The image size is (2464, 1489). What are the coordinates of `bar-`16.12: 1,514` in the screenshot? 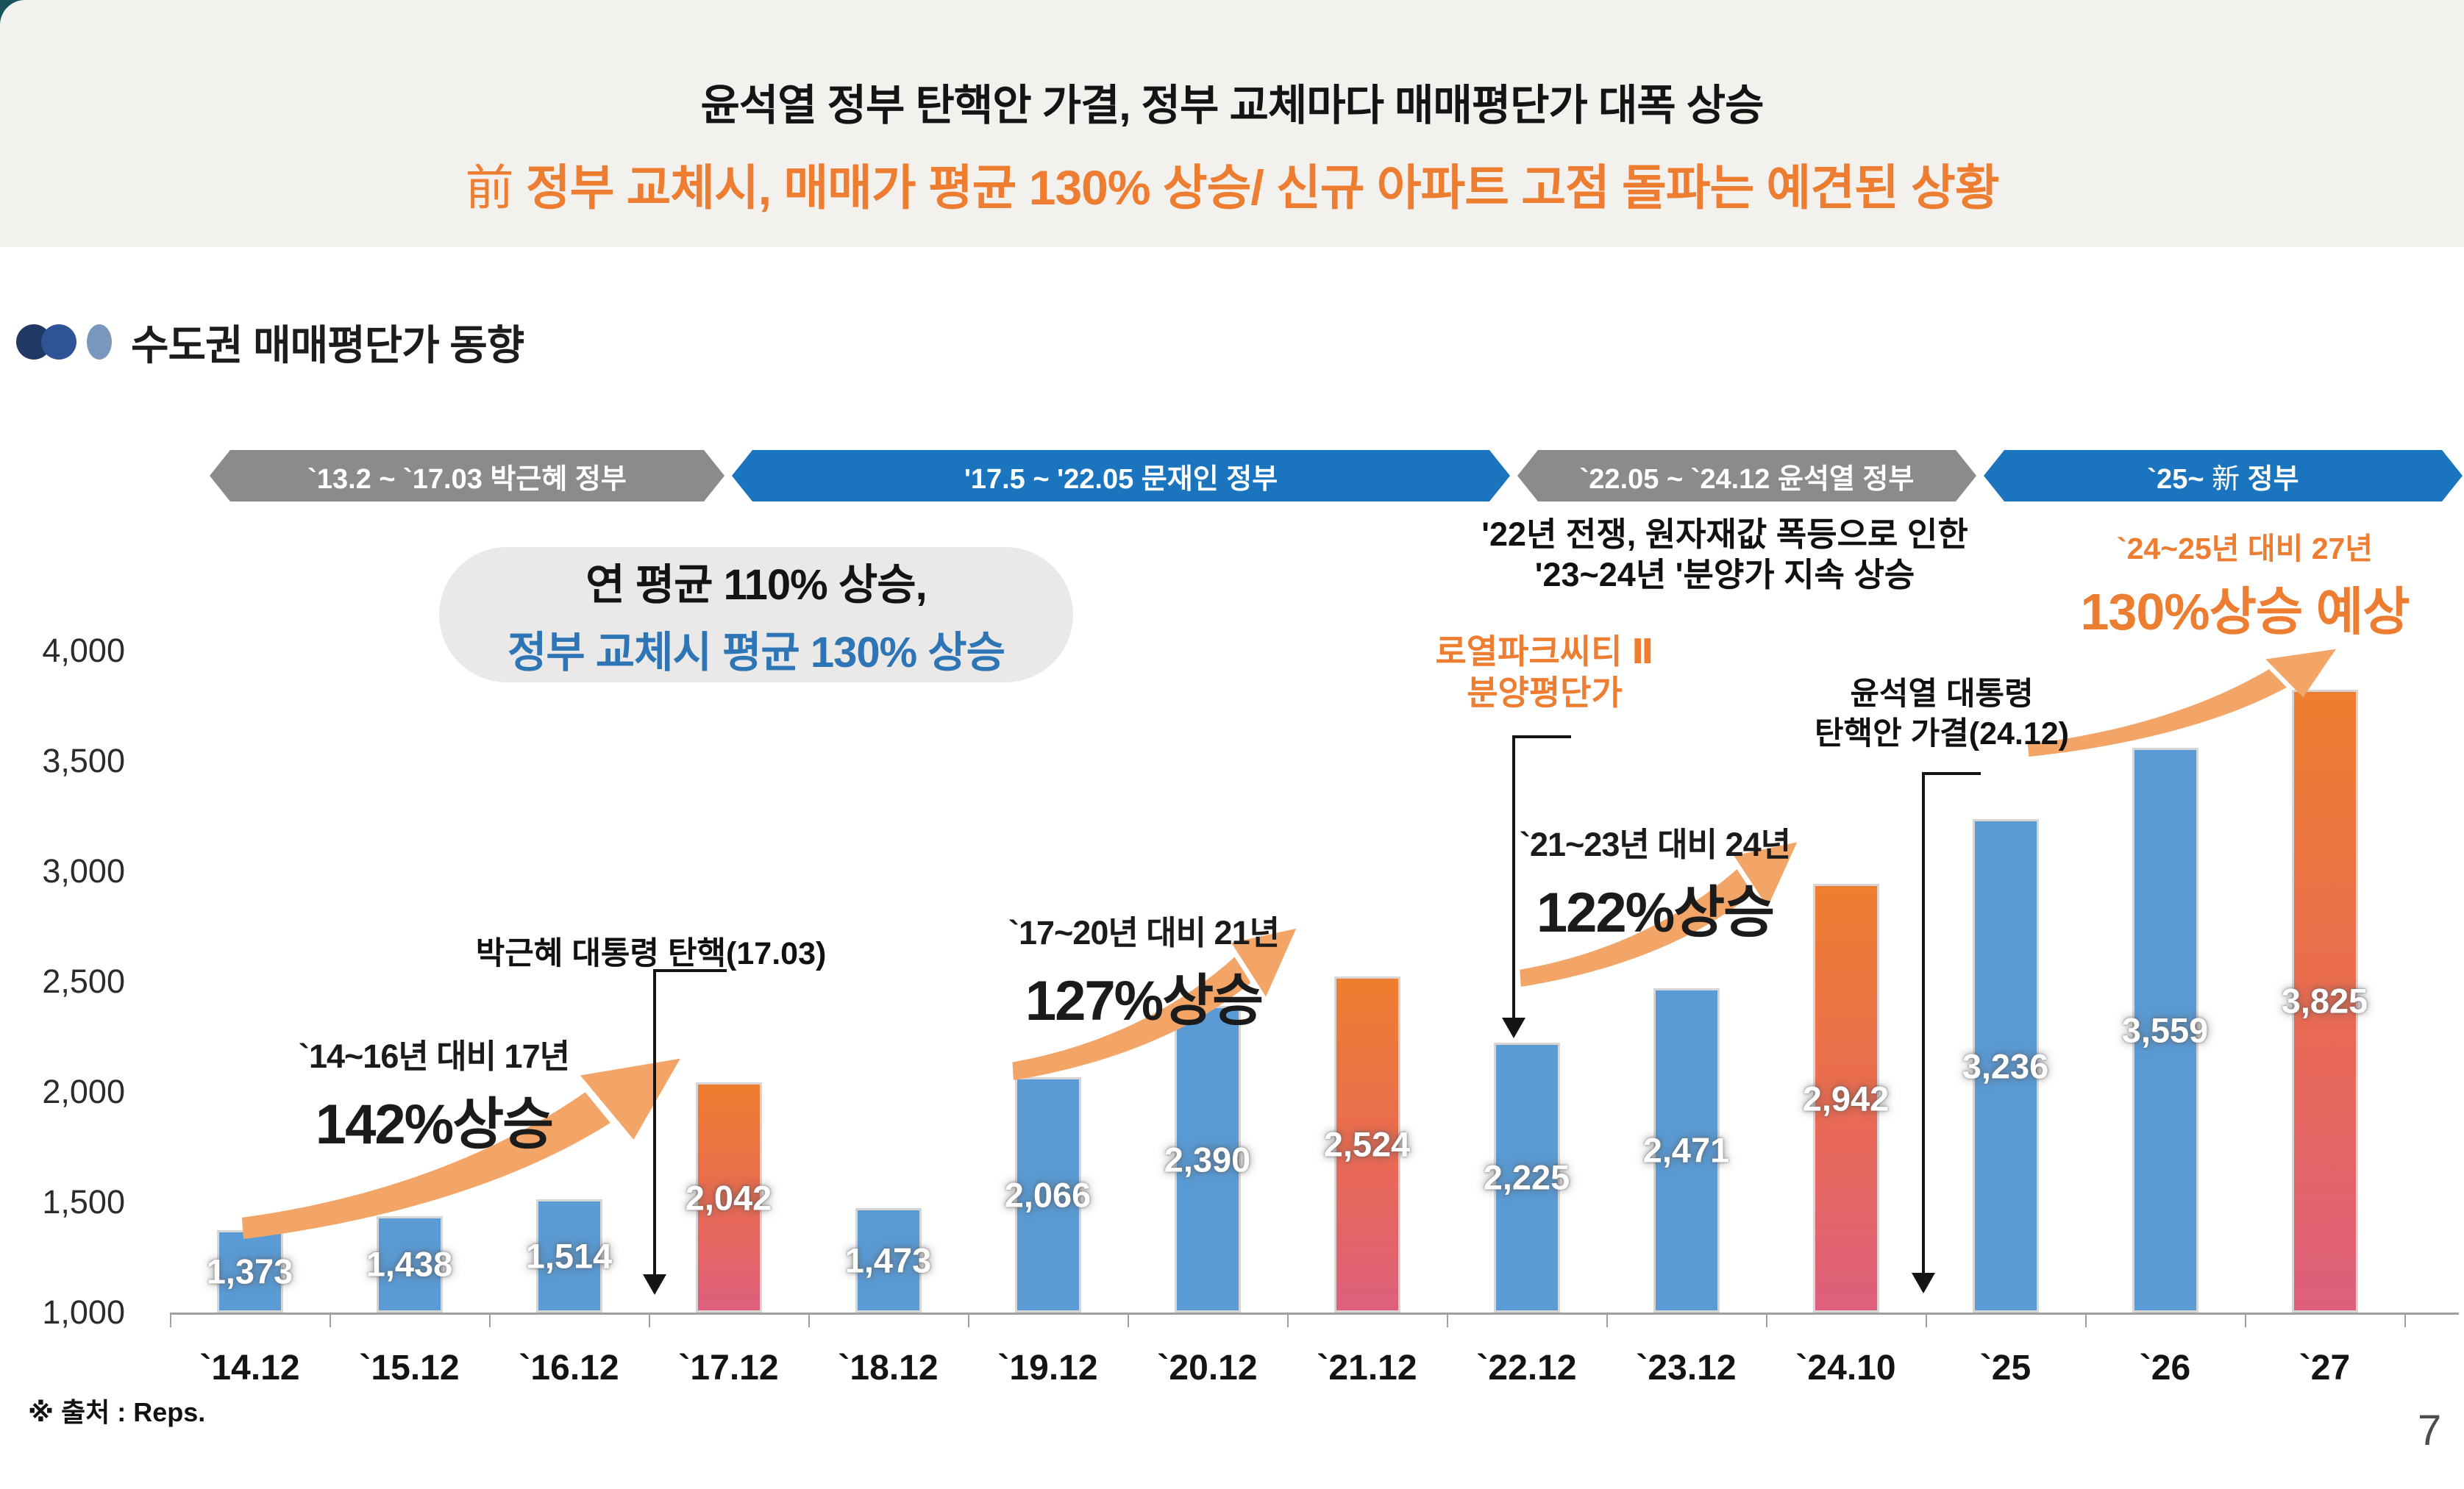 It's located at (569, 1256).